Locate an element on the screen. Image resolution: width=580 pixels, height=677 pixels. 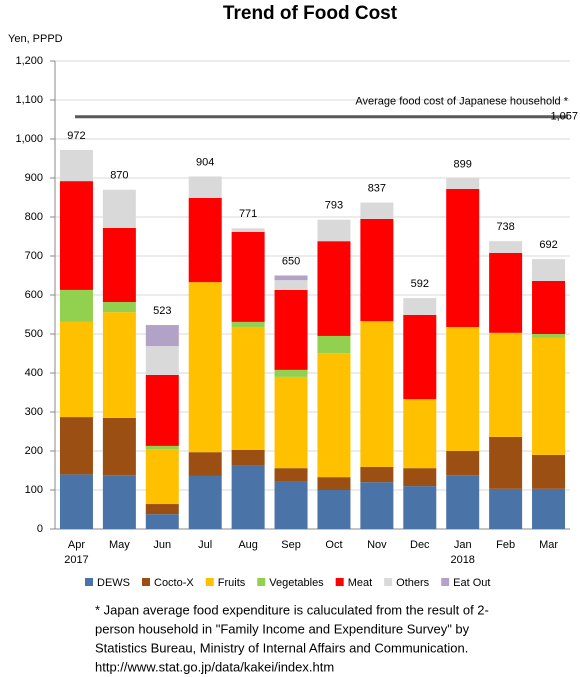
y-tick-label: 200 is located at coordinates (34, 451).